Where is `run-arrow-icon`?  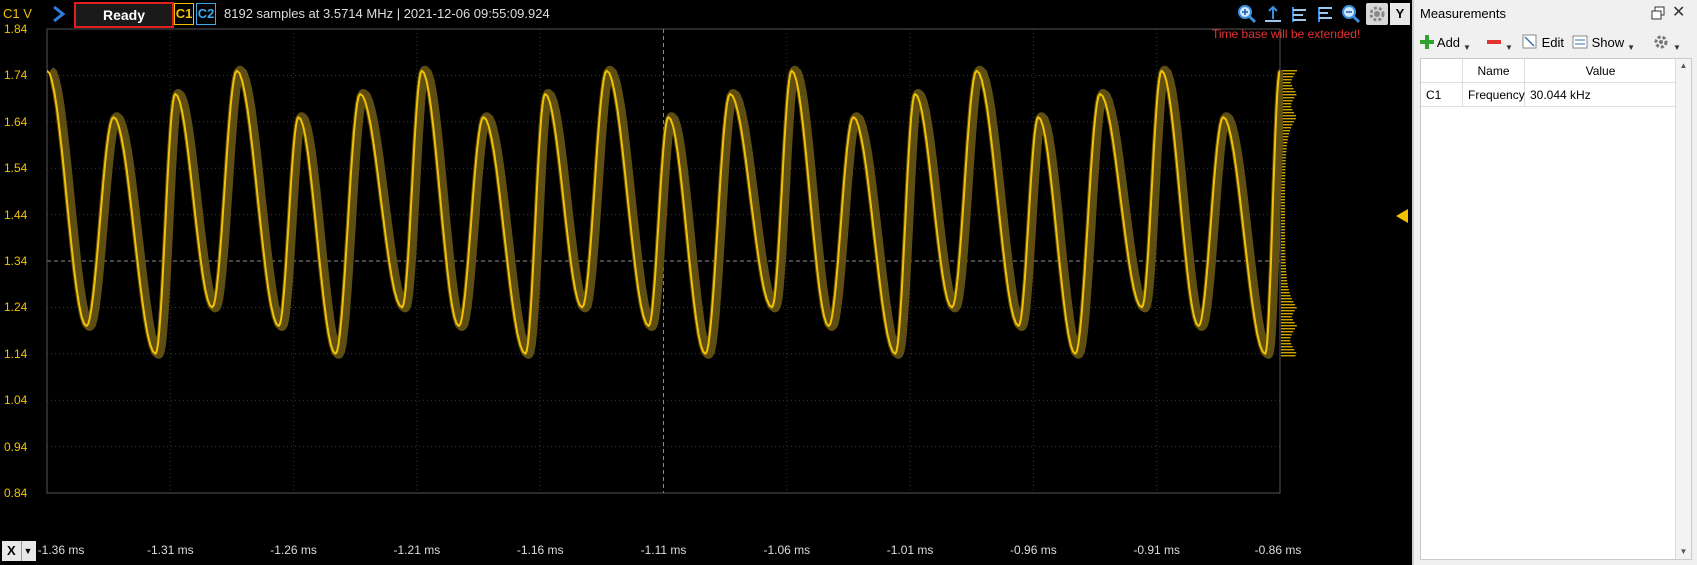
run-arrow-icon is located at coordinates (59, 14).